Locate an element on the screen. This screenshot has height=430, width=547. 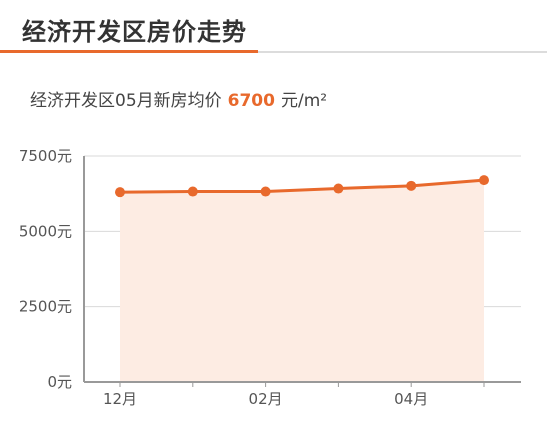
x-tick-label: 04月 is located at coordinates (411, 399).